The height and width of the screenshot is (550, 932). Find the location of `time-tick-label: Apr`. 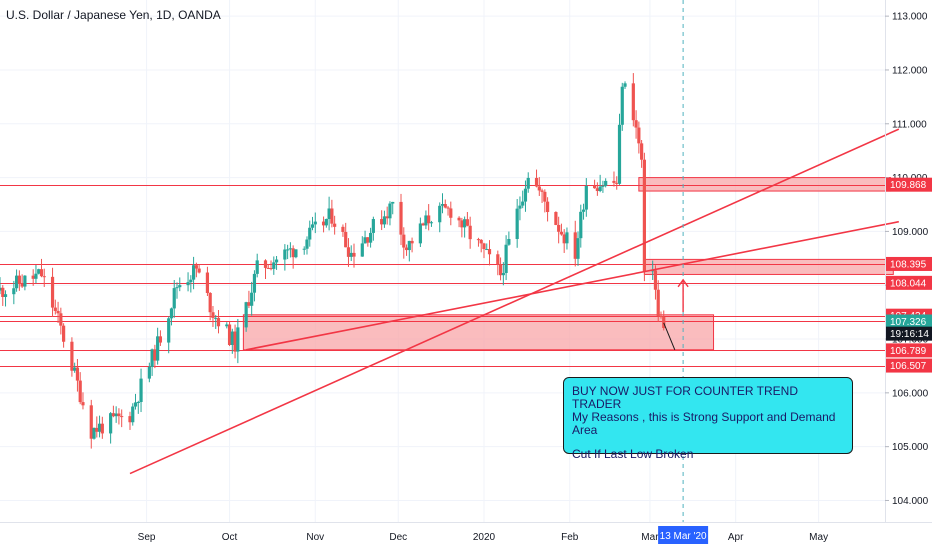

time-tick-label: Apr is located at coordinates (736, 537).